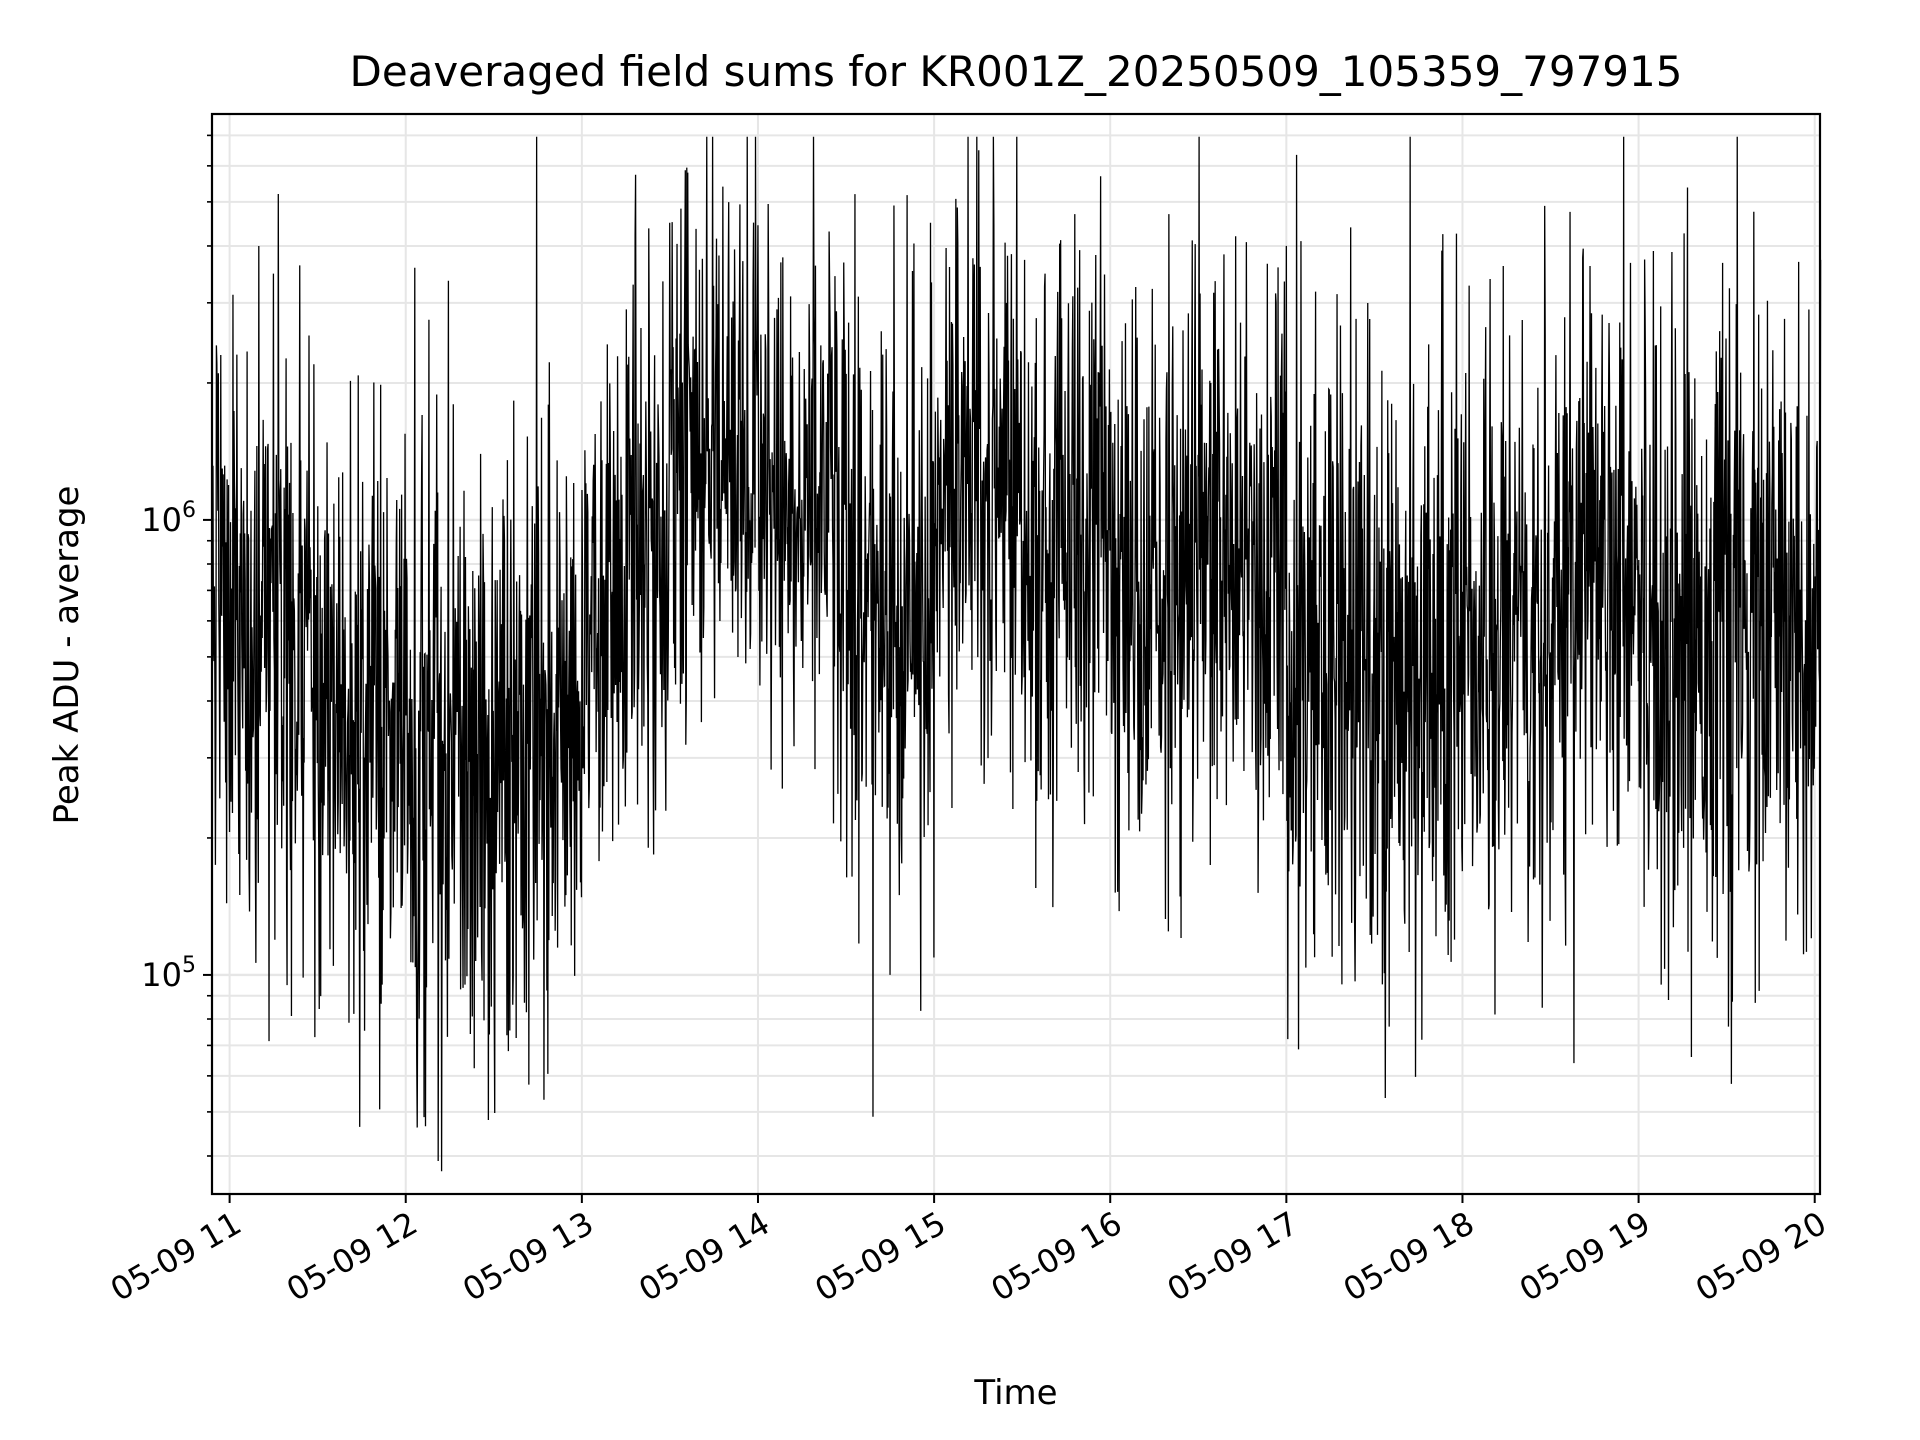 The width and height of the screenshot is (1920, 1440). I want to click on x-axis-title: Time, so click(1015, 1393).